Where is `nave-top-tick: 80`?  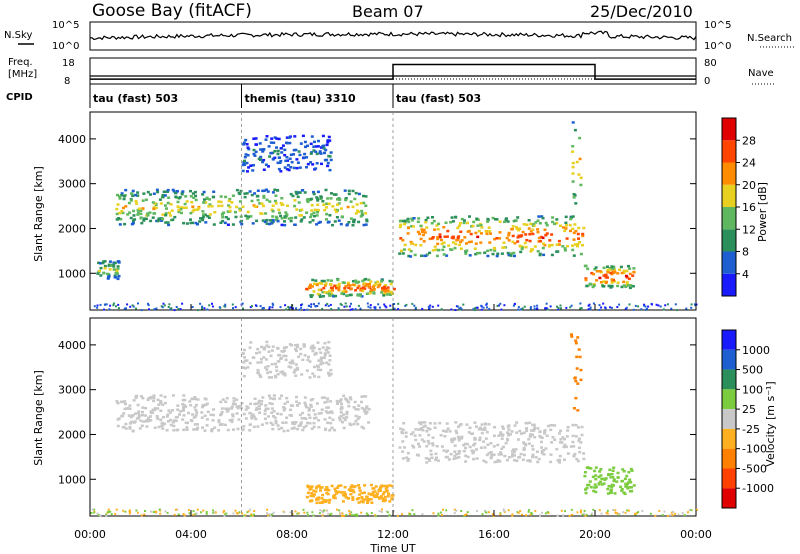
nave-top-tick: 80 is located at coordinates (710, 63).